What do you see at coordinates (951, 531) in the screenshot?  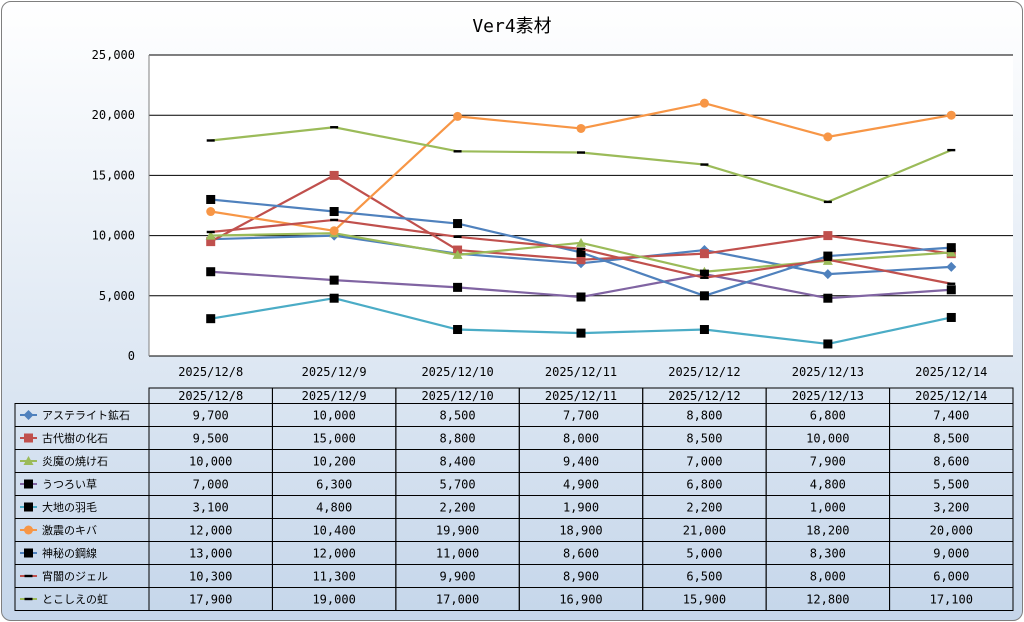 I see `table-value: 20,000` at bounding box center [951, 531].